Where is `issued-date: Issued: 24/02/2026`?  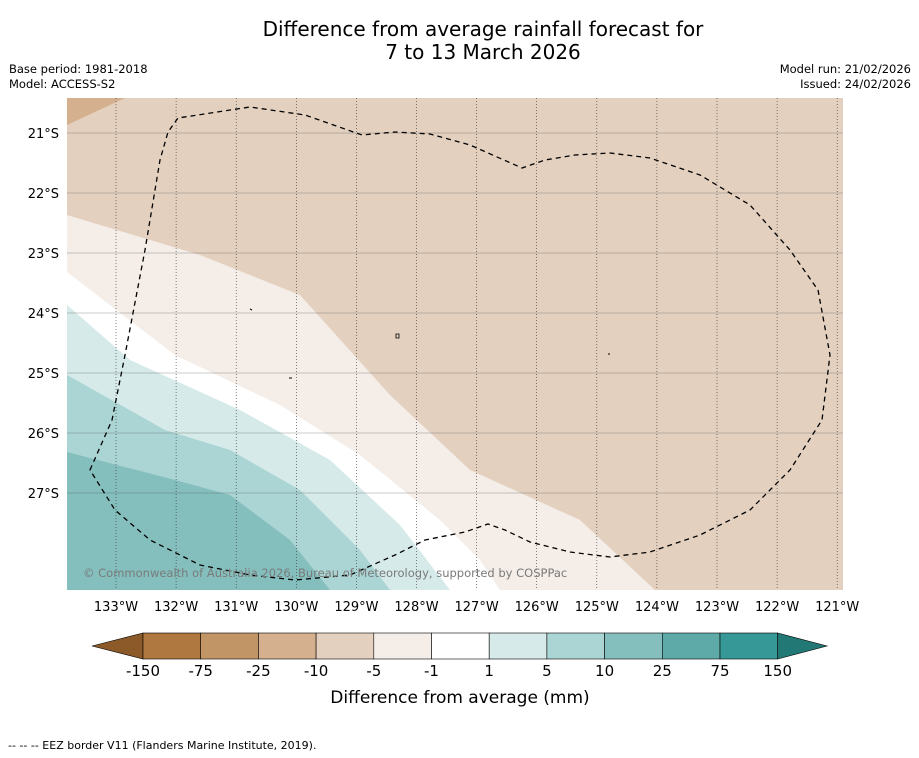 issued-date: Issued: 24/02/2026 is located at coordinates (855, 84).